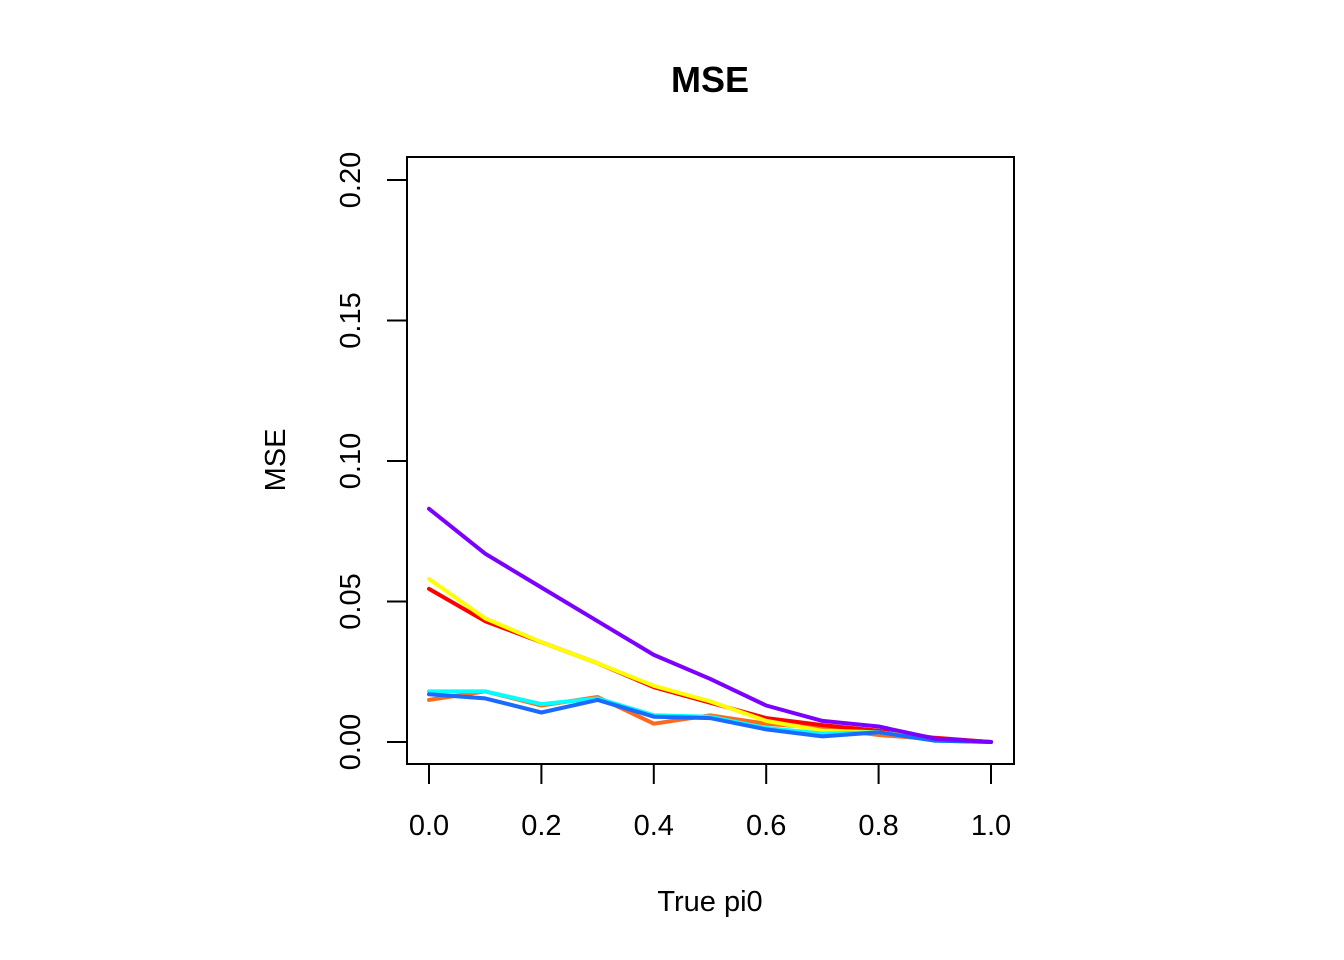  Describe the element at coordinates (709, 902) in the screenshot. I see `x-axis-label: True pi0` at that location.